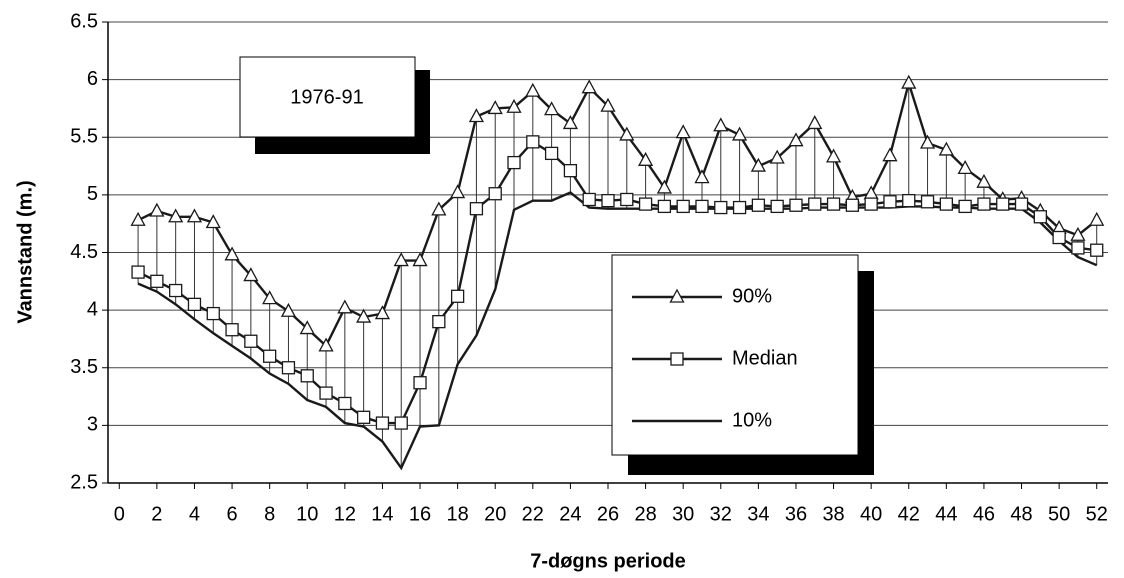 The width and height of the screenshot is (1124, 578). I want to click on x-tick-label: 8, so click(269, 514).